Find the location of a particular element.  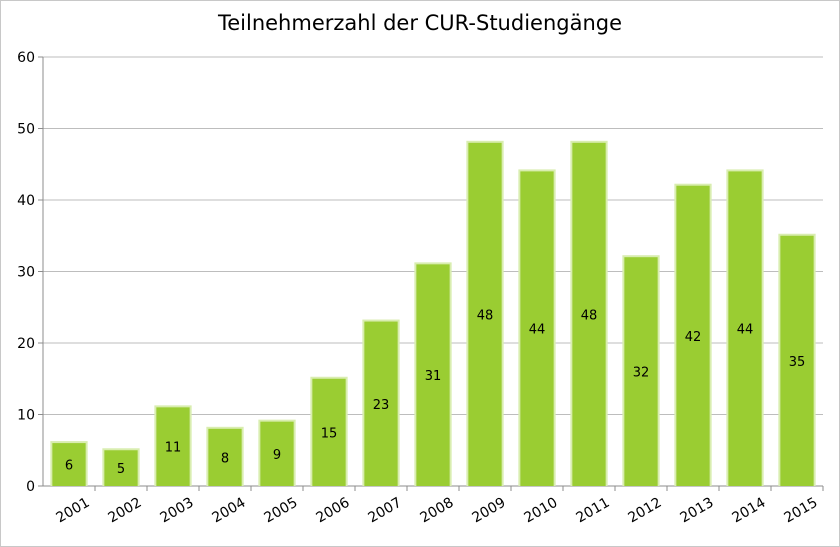

y-axis-tick-labels: 0 10 20 30 40 50 60 is located at coordinates (26, 272).